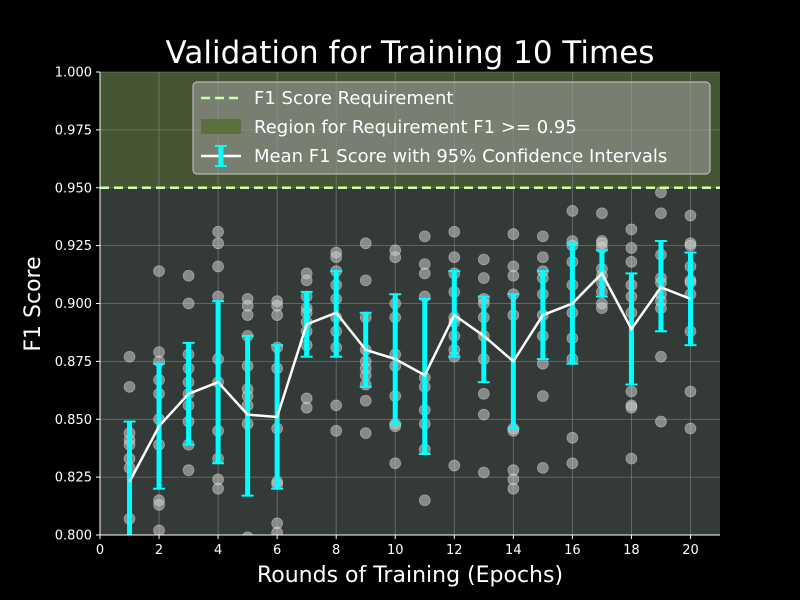 Image resolution: width=800 pixels, height=600 pixels. What do you see at coordinates (73, 362) in the screenshot?
I see `y-tick-label: 0.875` at bounding box center [73, 362].